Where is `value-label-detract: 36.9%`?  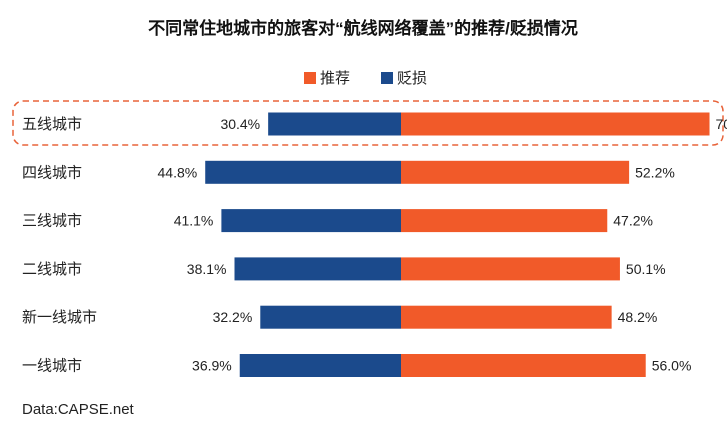 value-label-detract: 36.9% is located at coordinates (212, 366).